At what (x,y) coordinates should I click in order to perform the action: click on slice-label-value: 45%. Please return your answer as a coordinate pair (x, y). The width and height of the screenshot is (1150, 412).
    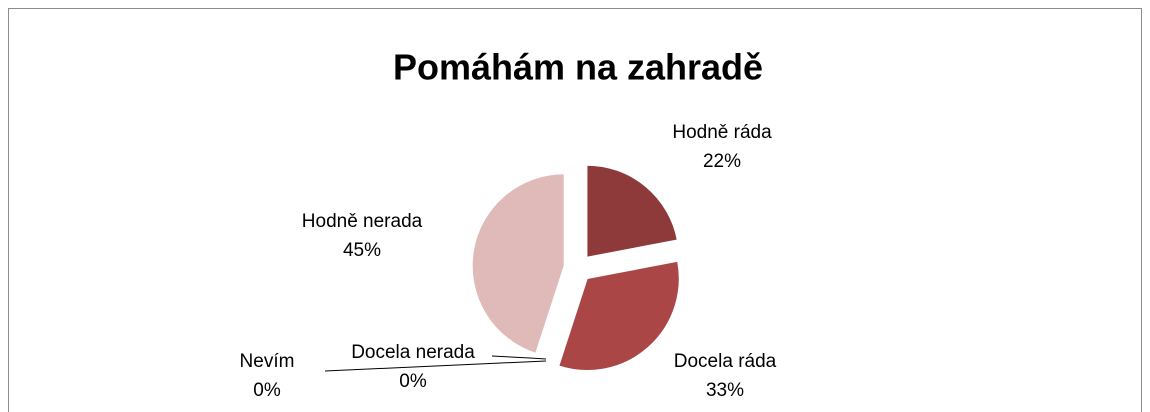
    Looking at the image, I should click on (362, 250).